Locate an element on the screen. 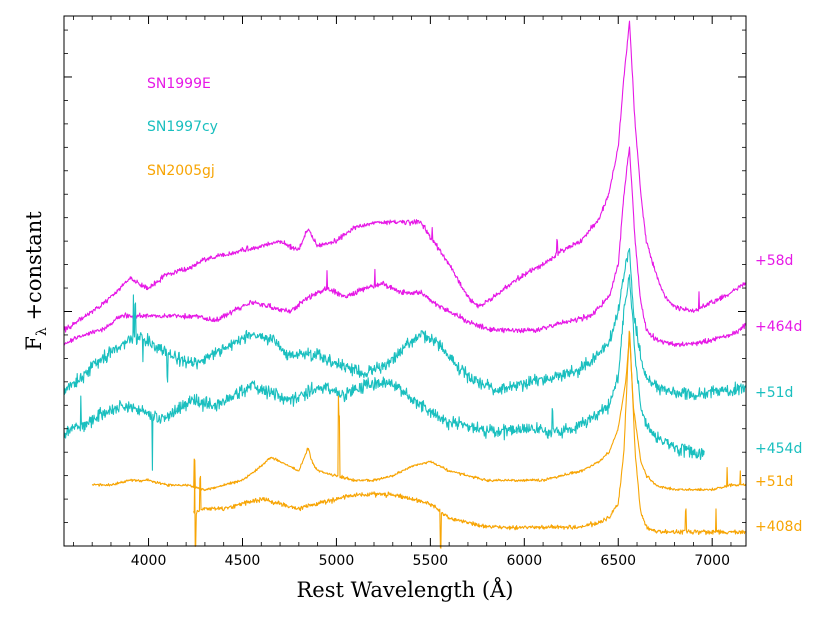  y-axis-title-sub: λ is located at coordinates (42, 331).